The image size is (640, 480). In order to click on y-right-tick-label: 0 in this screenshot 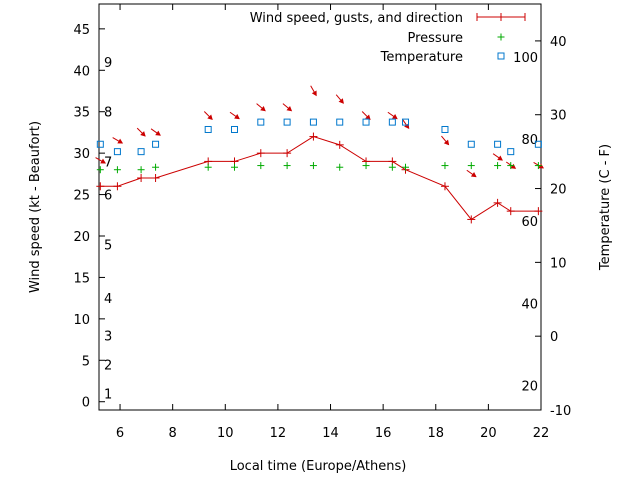, I will do `click(554, 337)`.